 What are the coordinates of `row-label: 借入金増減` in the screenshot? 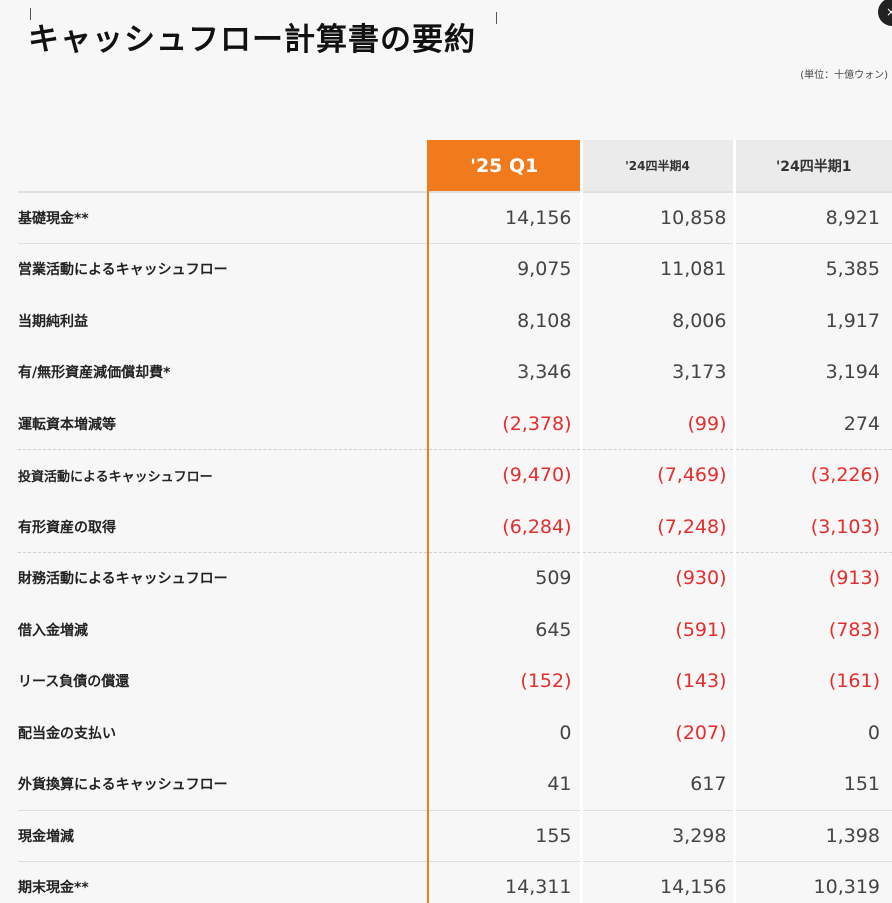 It's located at (53, 630).